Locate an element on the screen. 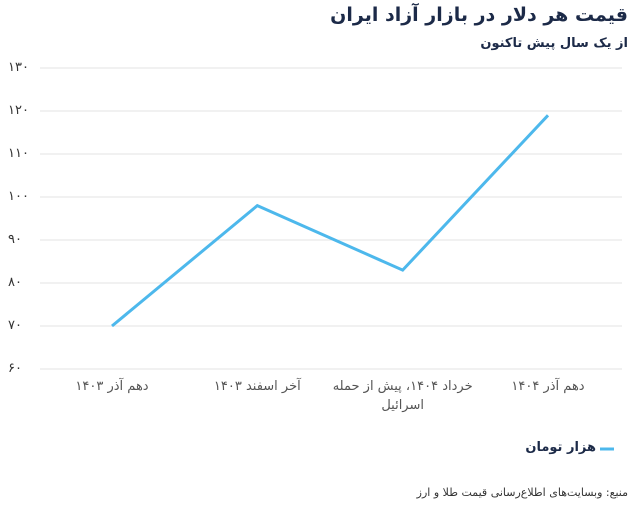 This screenshot has height=509, width=640. x-tick-label: دهم آذر ۱۴۰۳ is located at coordinates (112, 386).